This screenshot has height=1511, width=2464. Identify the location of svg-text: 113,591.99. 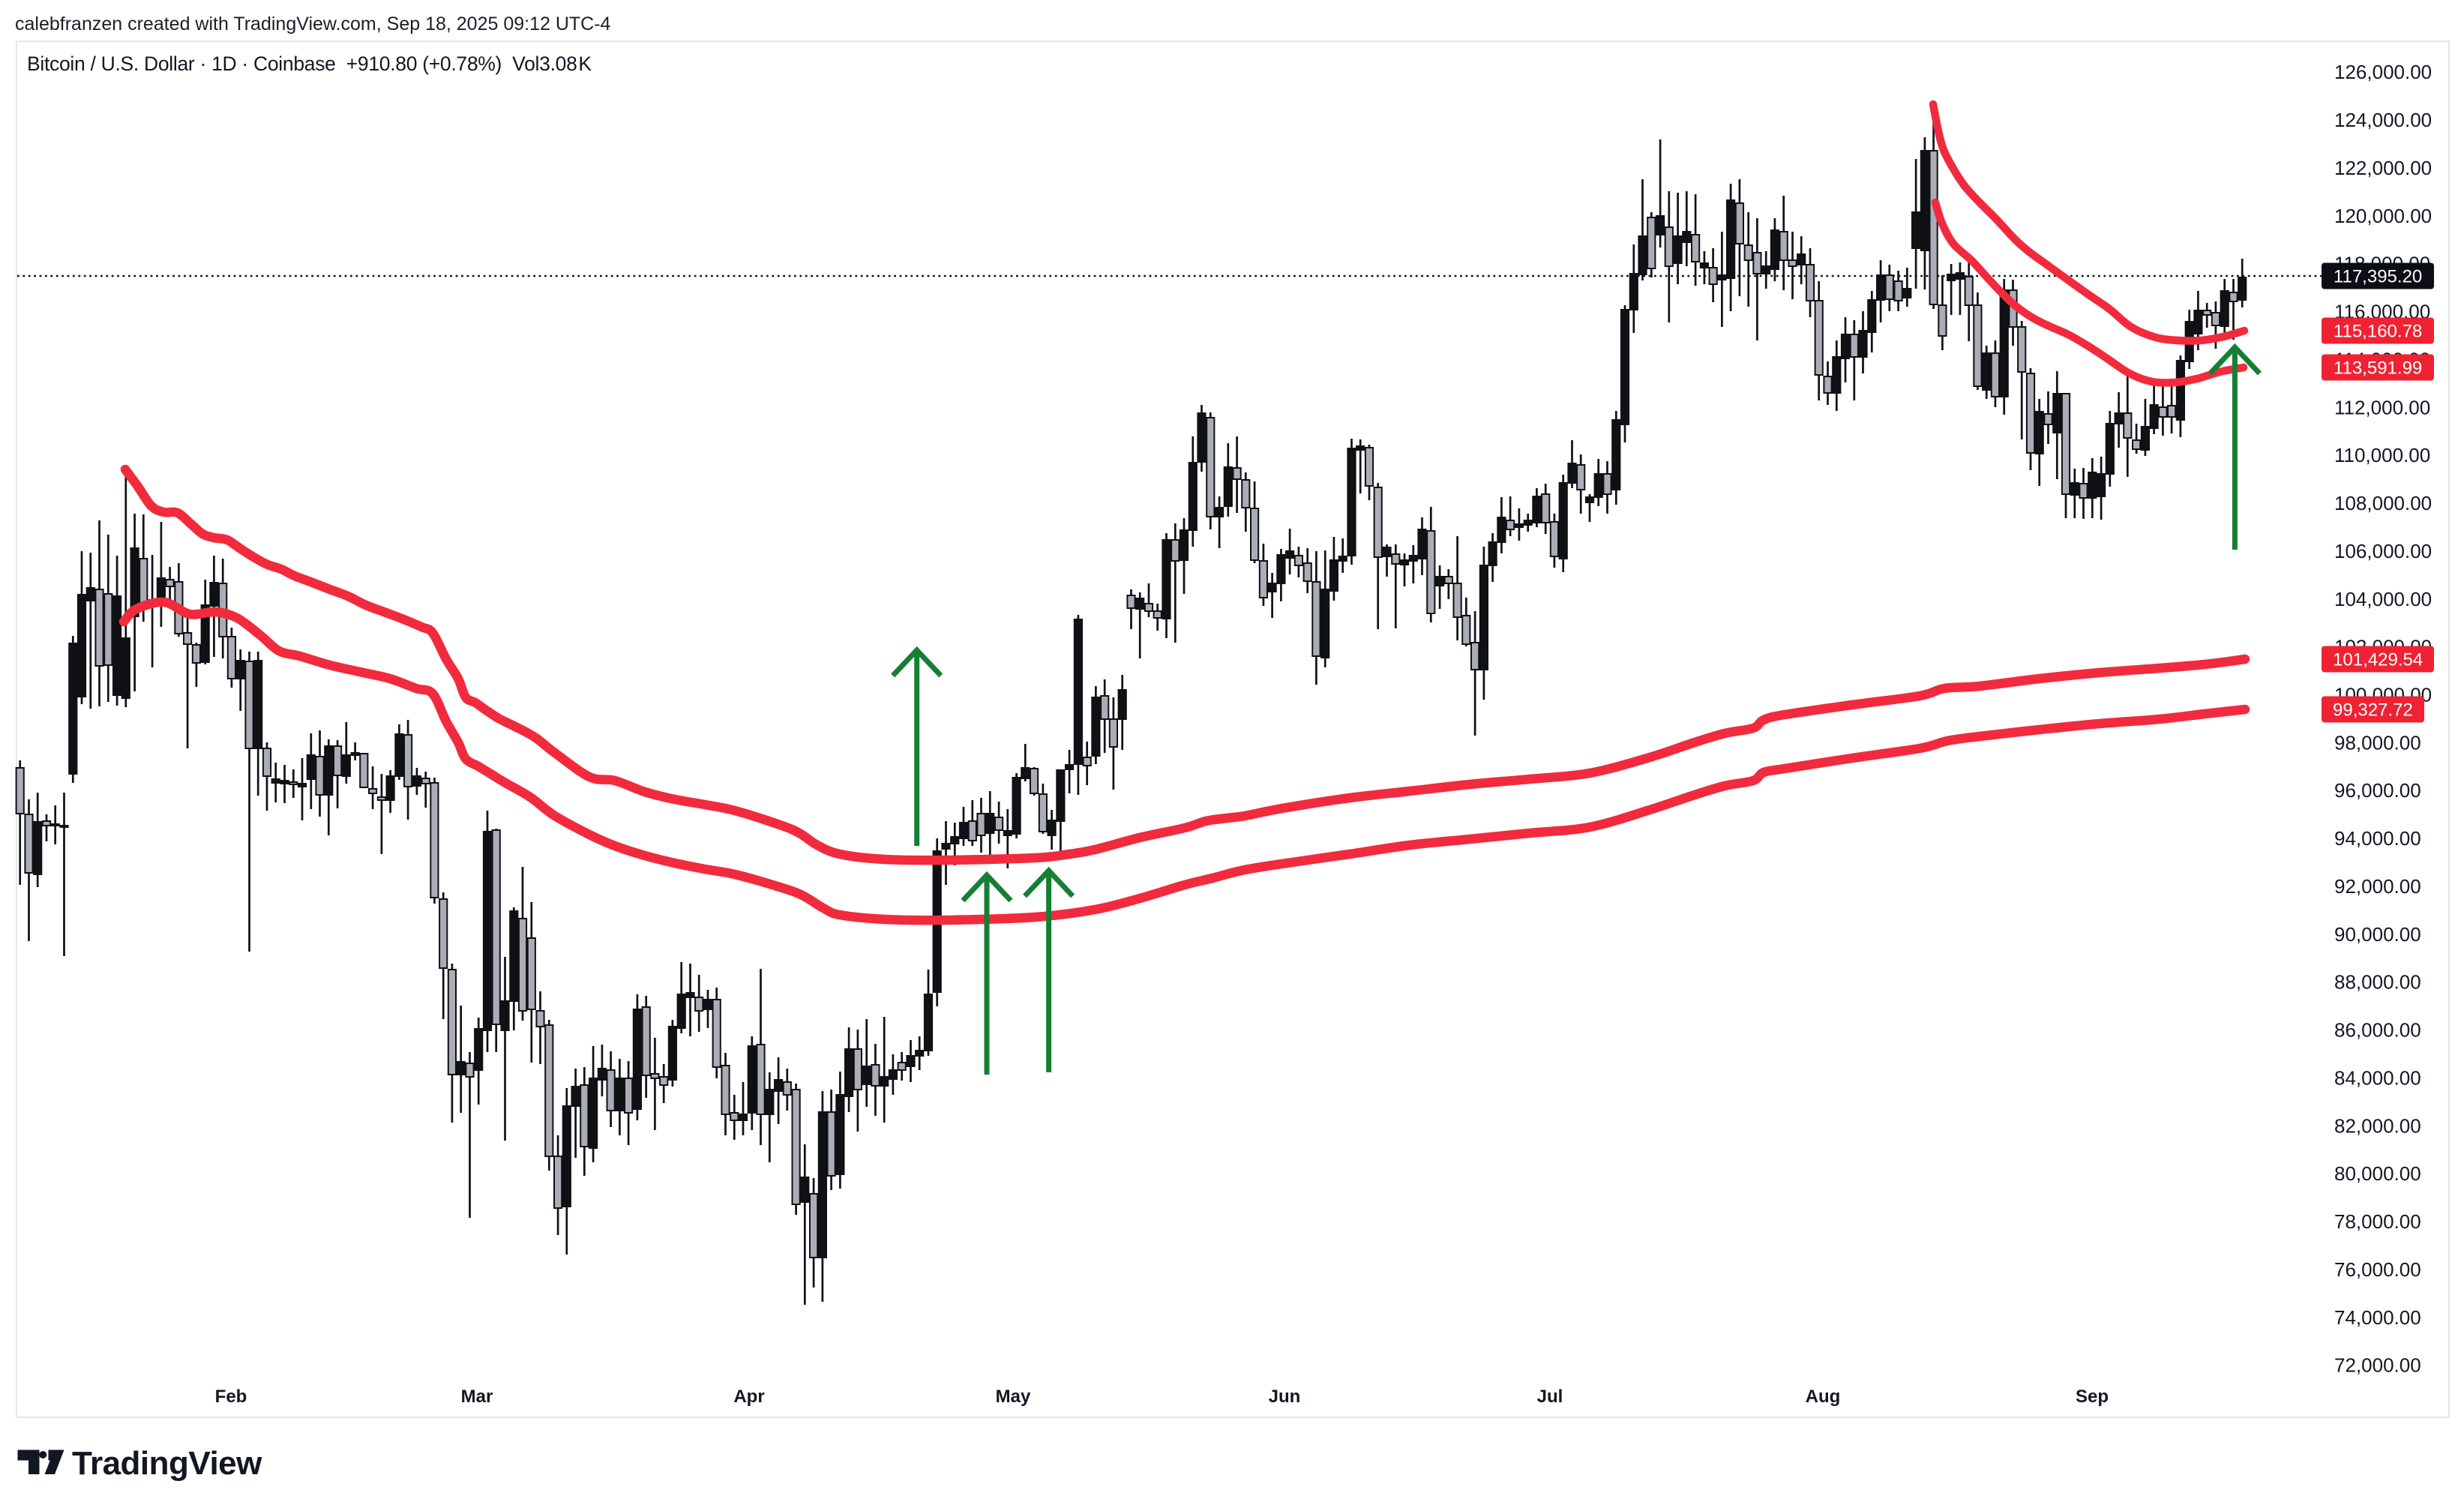
(2378, 368).